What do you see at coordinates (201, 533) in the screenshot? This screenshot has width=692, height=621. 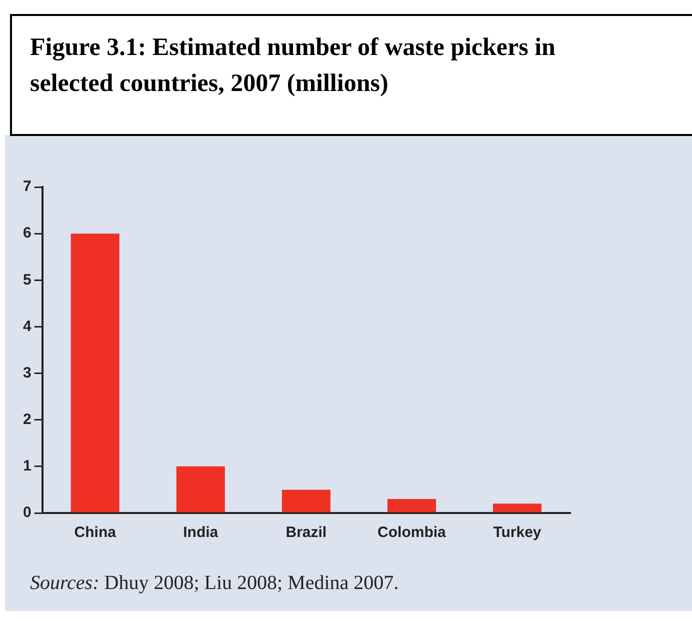 I see `x-tick-label: India` at bounding box center [201, 533].